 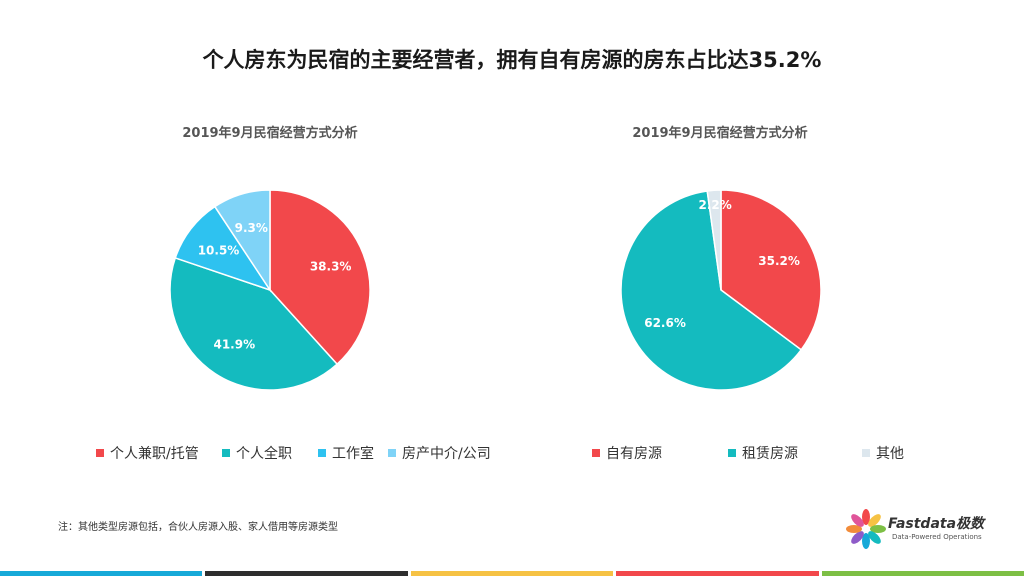 I want to click on legend2-item-1: 租赁房源, so click(x=763, y=453).